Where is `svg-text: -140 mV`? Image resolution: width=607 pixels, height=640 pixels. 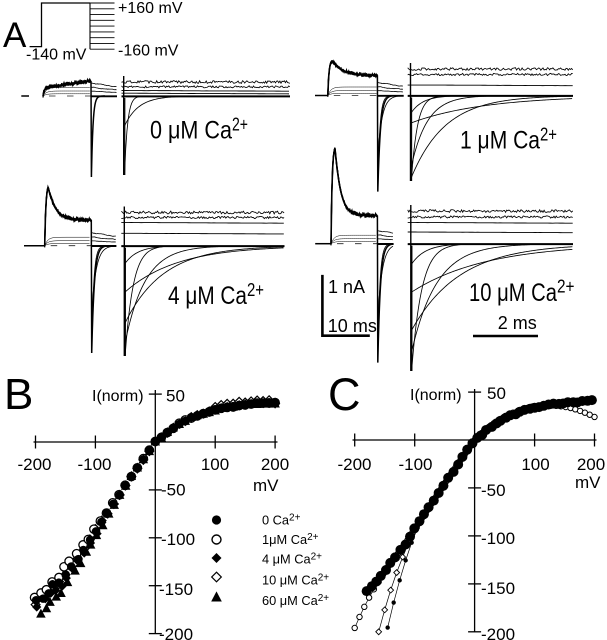
svg-text: -140 mV is located at coordinates (56, 55).